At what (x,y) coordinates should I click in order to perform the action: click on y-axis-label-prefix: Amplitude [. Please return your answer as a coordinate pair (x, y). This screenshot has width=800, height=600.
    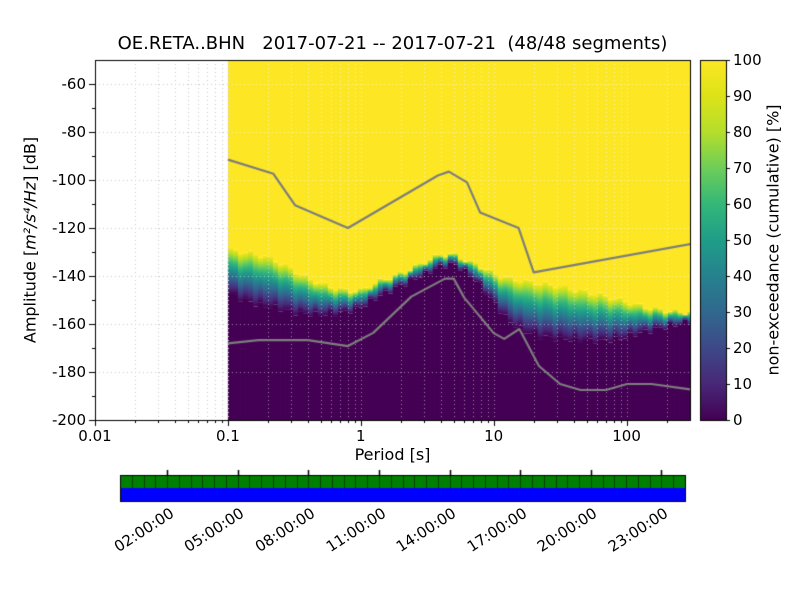
    Looking at the image, I should click on (30, 296).